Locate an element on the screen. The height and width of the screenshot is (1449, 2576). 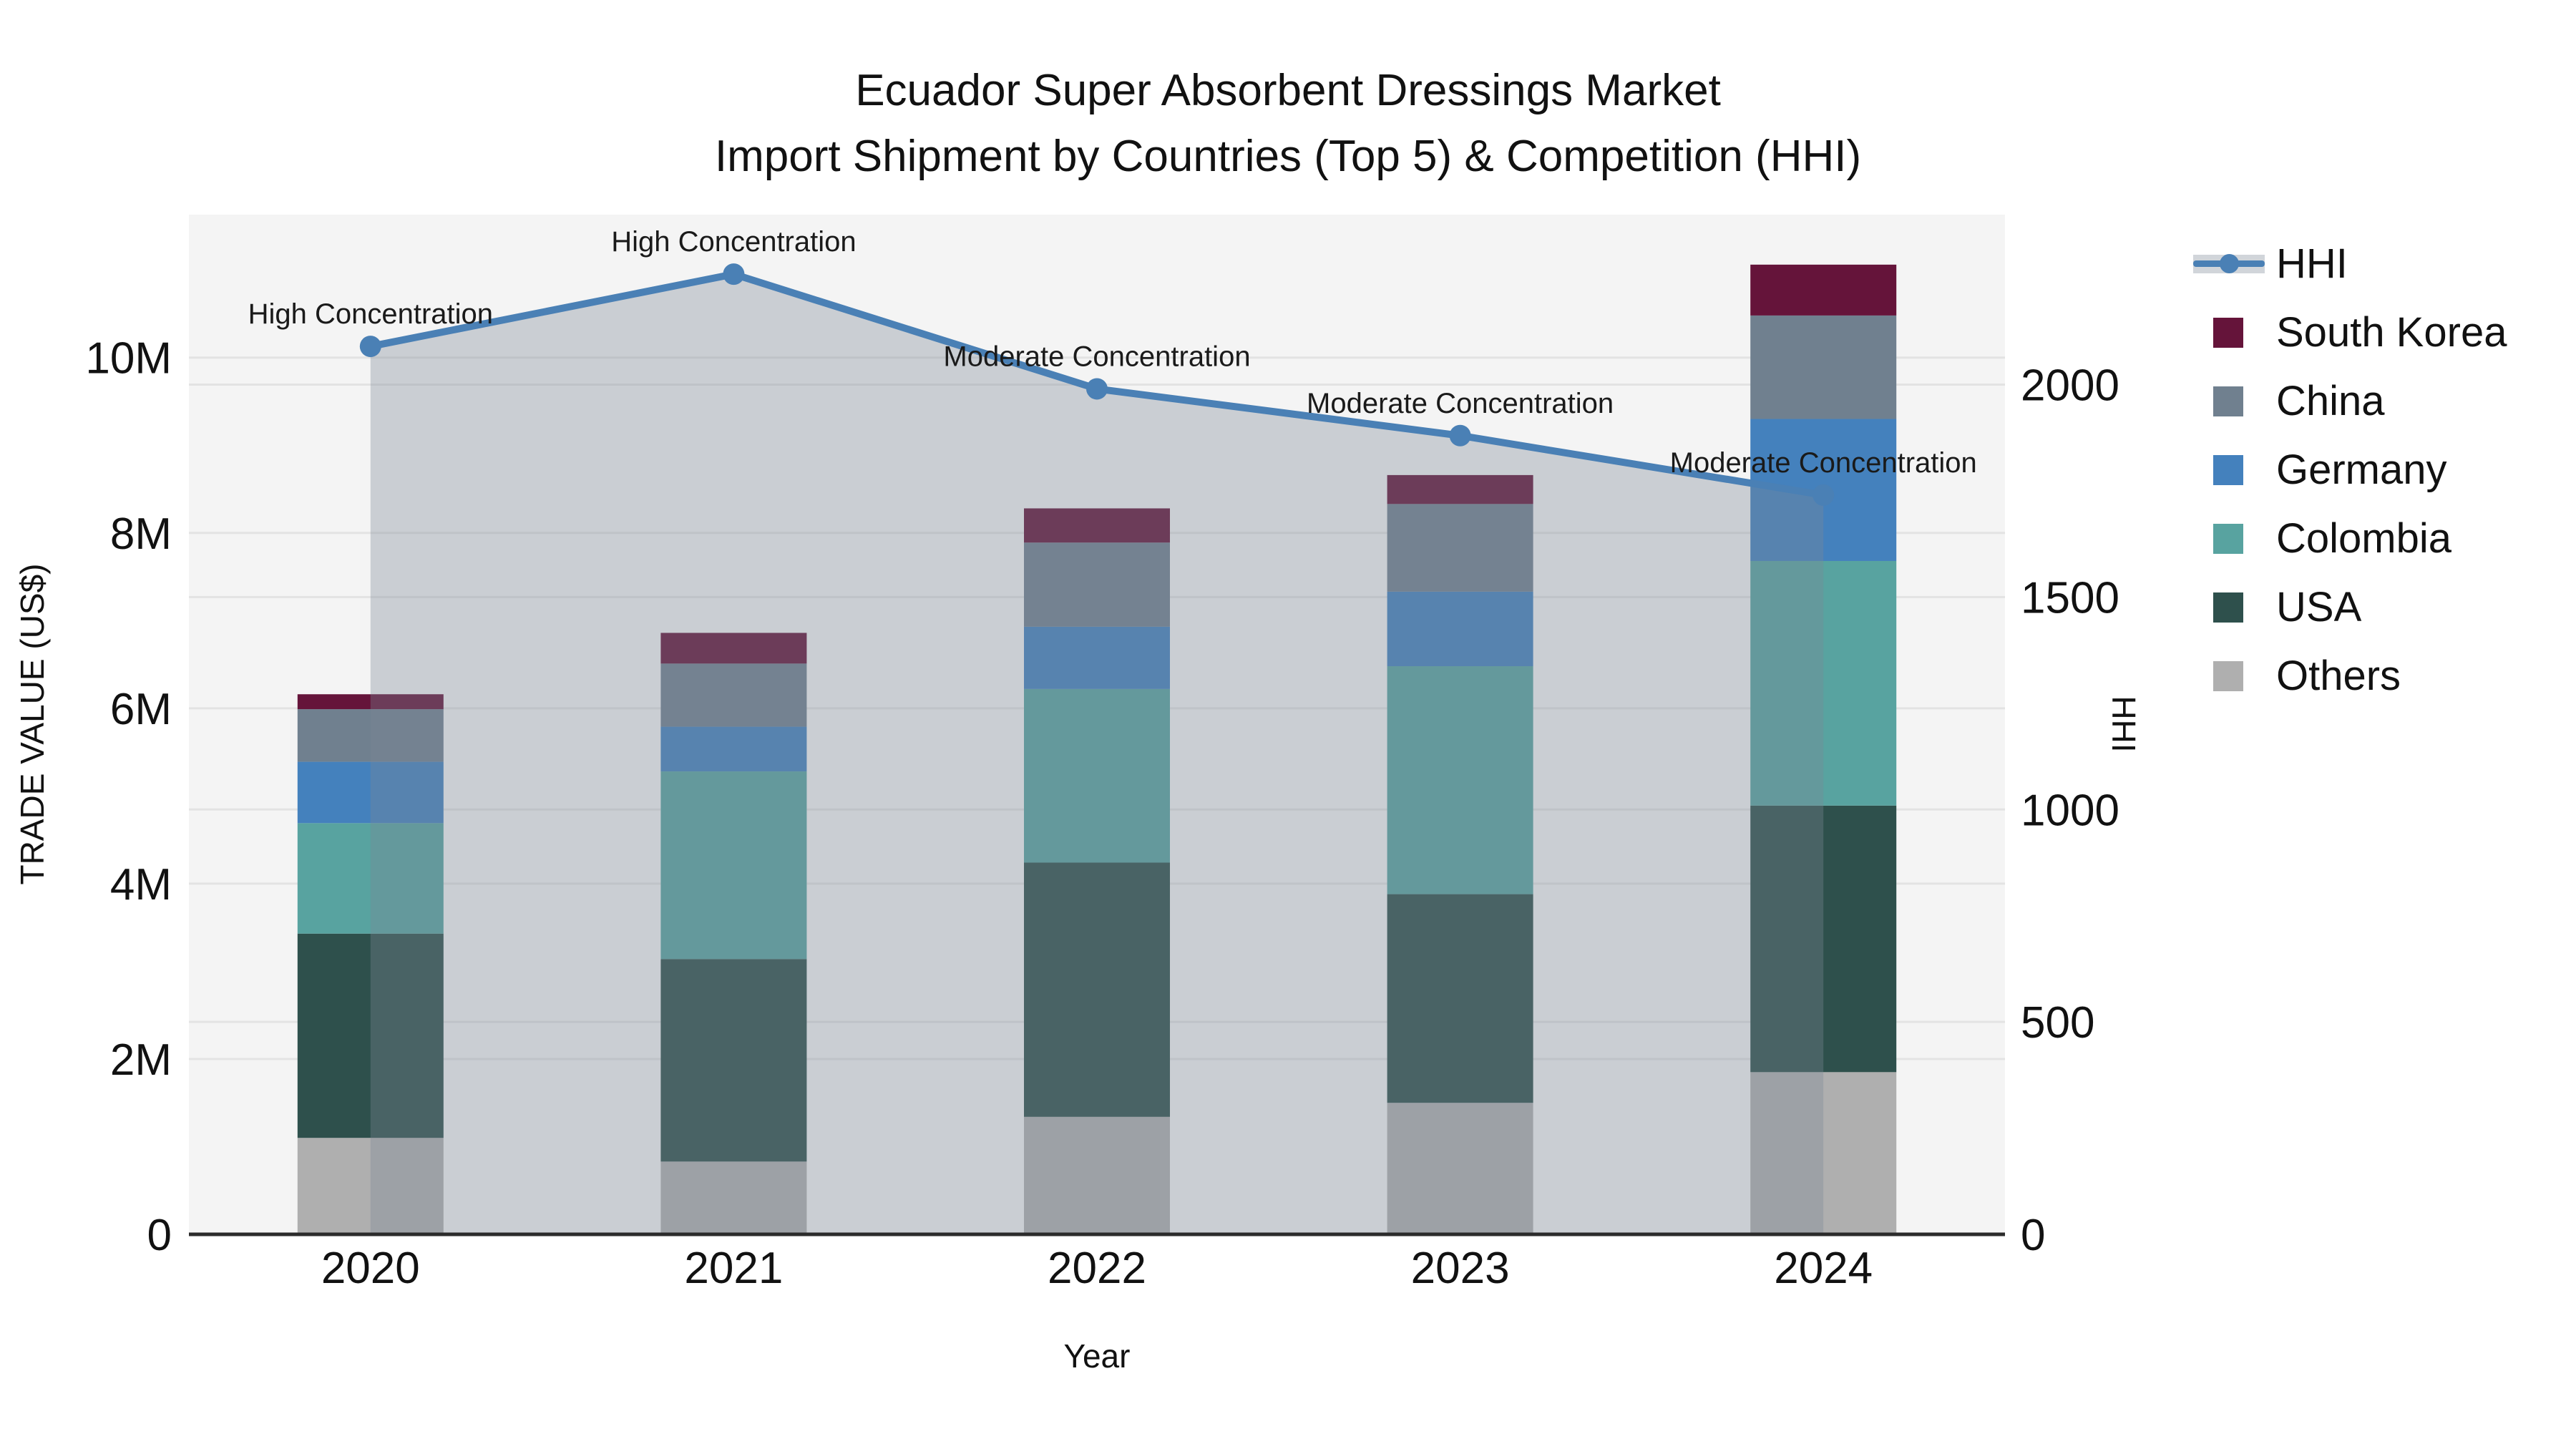
bar-segment-south-korea-2021 is located at coordinates (733, 648).